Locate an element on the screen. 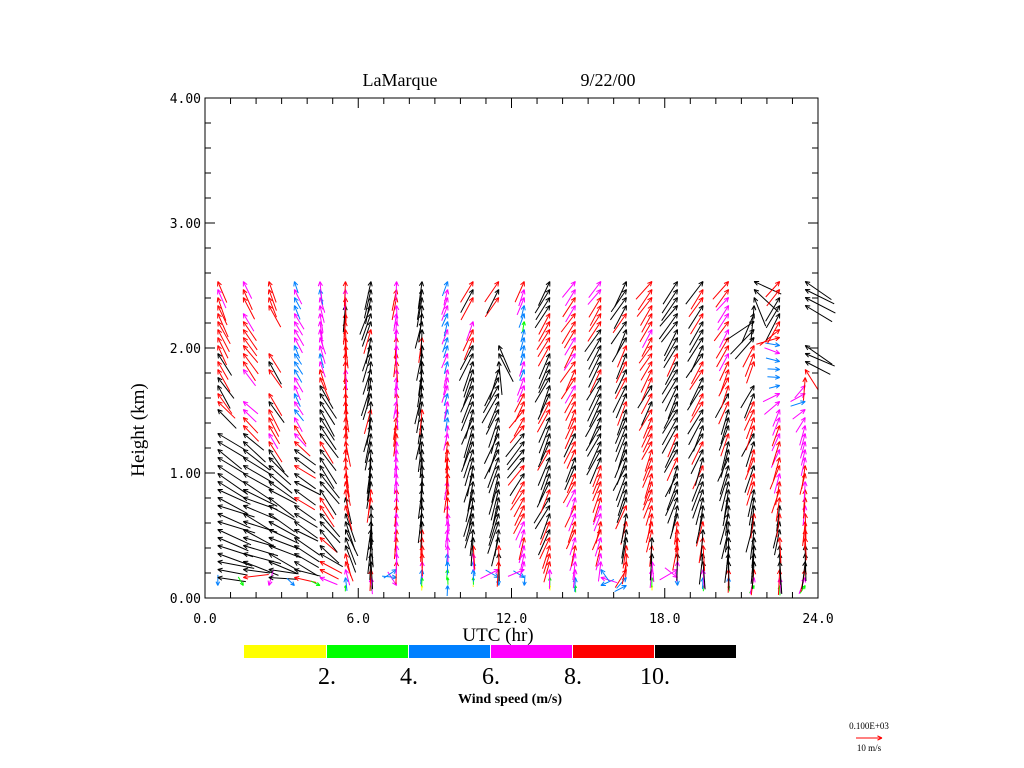 Image resolution: width=1024 pixels, height=768 pixels. x-tick-labels: 0.0 6.0 12.0 18.0 24.0 is located at coordinates (513, 619).